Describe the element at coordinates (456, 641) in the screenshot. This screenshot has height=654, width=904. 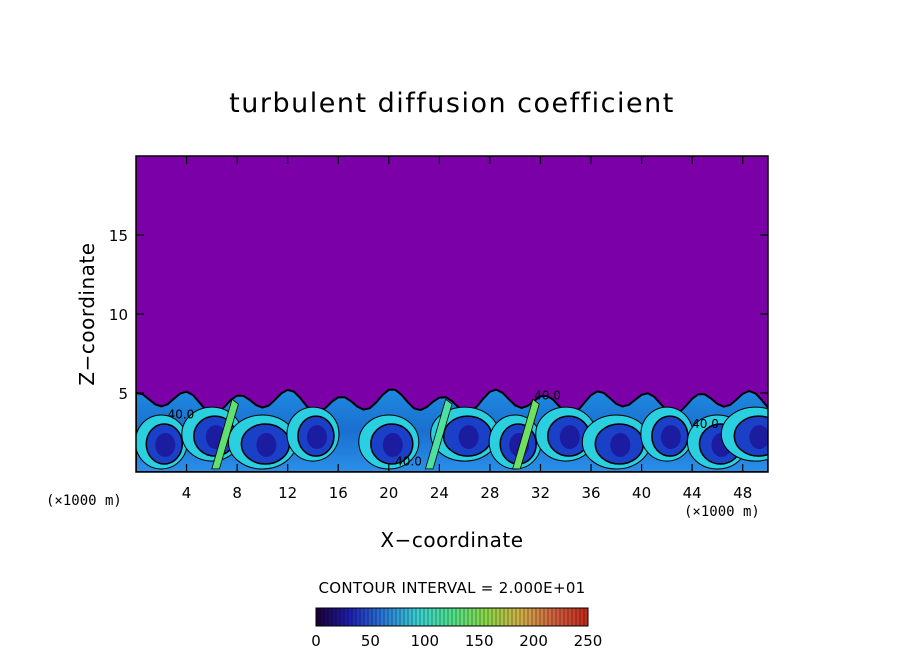
I see `colorbar-ticks: 0 50 100 150 200 250` at that location.